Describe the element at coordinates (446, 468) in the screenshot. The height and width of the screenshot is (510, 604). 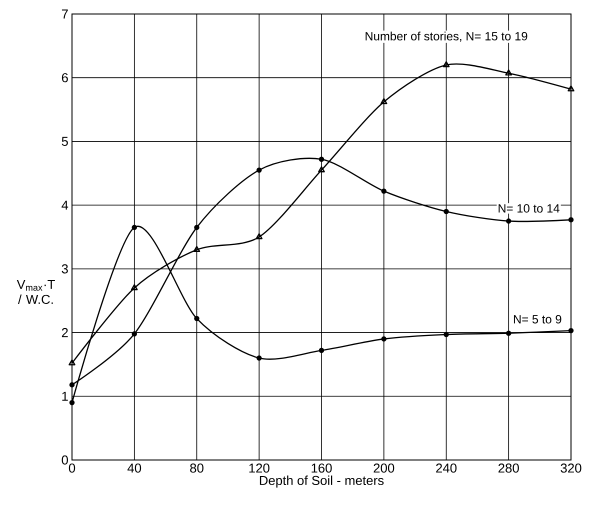
I see `x-tick-label: 240` at that location.